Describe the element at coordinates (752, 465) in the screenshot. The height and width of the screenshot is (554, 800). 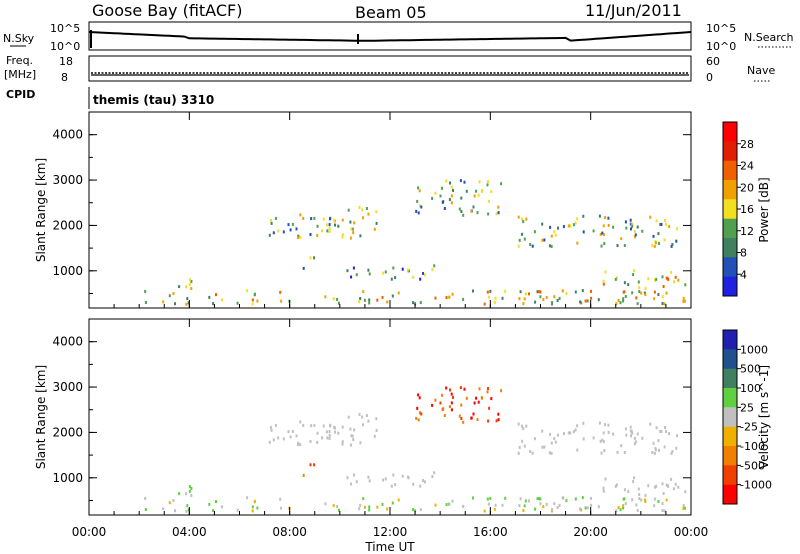
I see `colorbar-tick-label: -500` at that location.